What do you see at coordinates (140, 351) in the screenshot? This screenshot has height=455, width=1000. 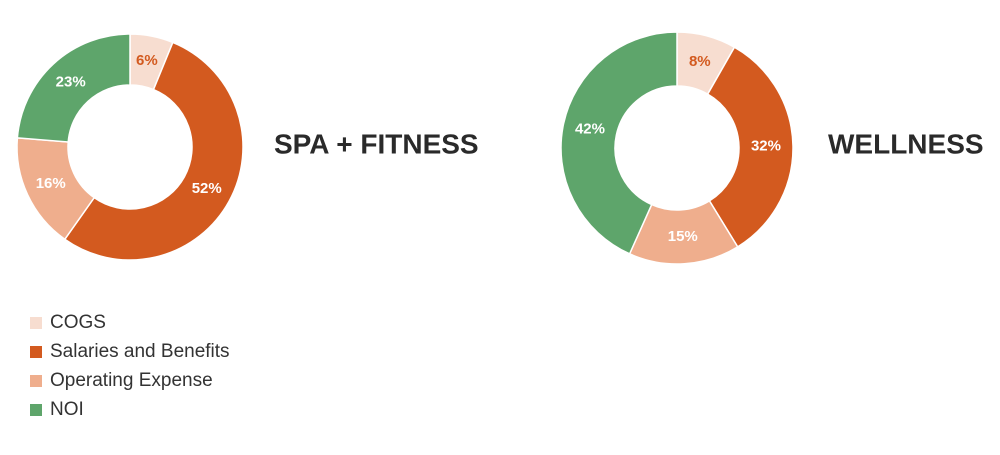 I see `legend-label: Salaries and Benefits` at bounding box center [140, 351].